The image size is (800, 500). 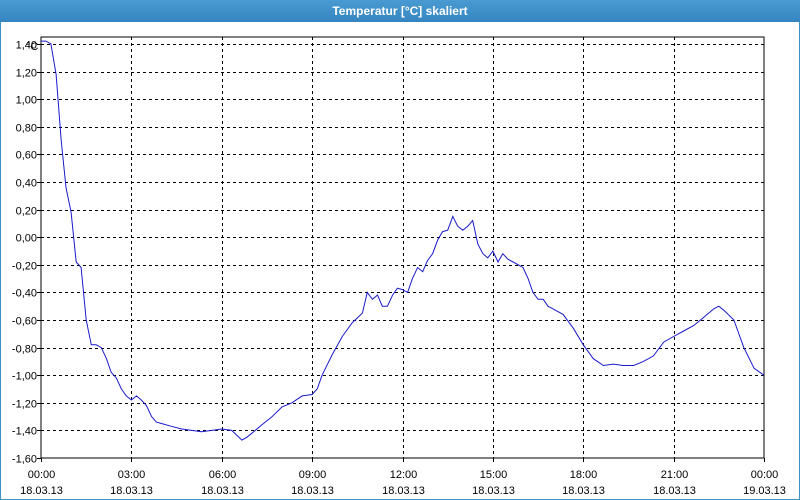 I want to click on x-tick-time-label: 15:00, so click(x=494, y=475).